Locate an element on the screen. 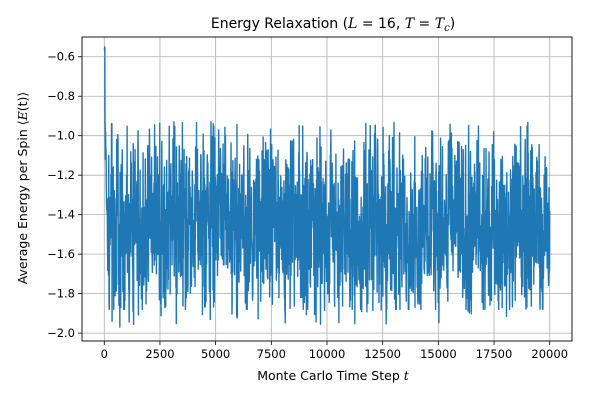 The image size is (600, 400). x-axis-label: Monte Carlo Time Step t is located at coordinates (333, 375).